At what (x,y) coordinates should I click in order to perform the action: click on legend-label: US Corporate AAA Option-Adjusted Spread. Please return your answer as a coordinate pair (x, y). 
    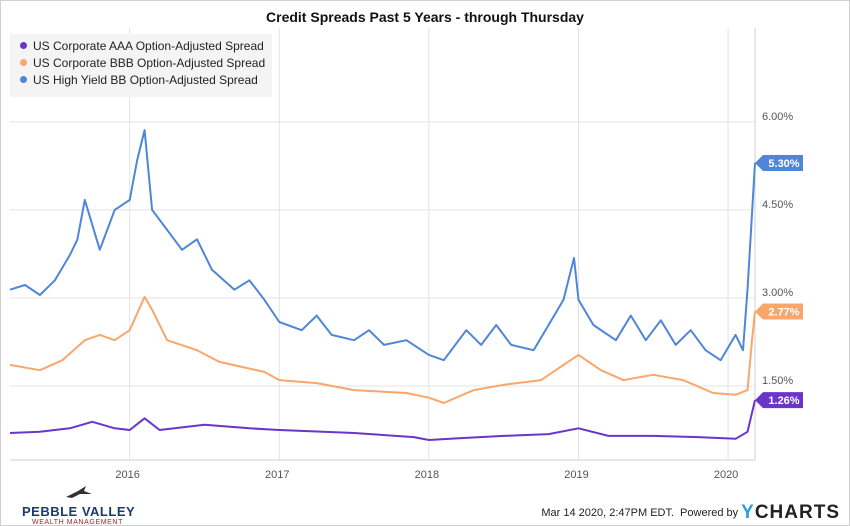
    Looking at the image, I should click on (148, 45).